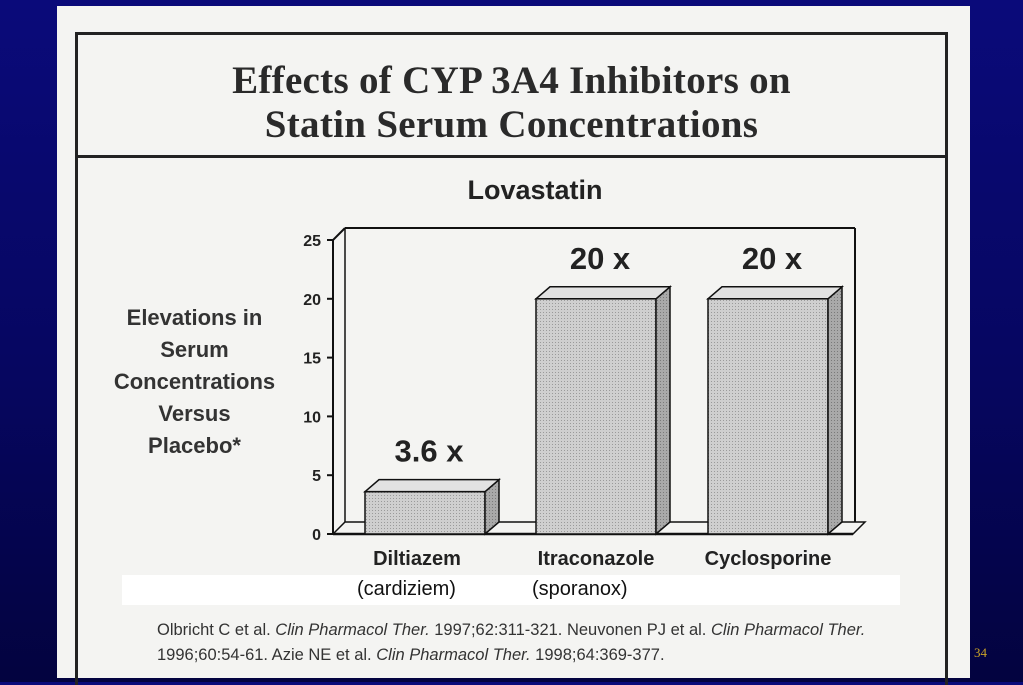 This screenshot has width=1023, height=685. I want to click on y-axis-label-line: Concentrations, so click(194, 381).